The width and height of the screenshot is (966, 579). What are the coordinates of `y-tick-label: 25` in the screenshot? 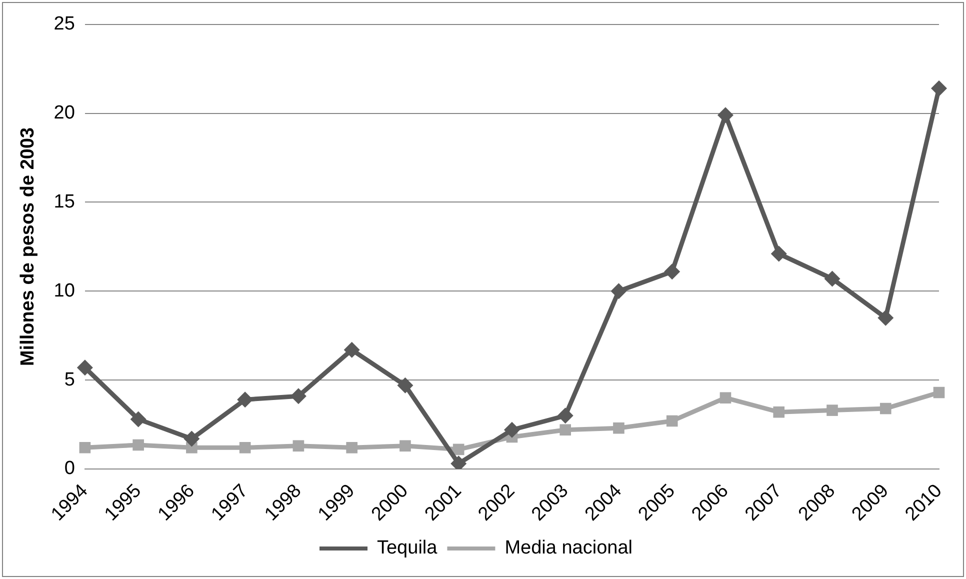 It's located at (64, 24).